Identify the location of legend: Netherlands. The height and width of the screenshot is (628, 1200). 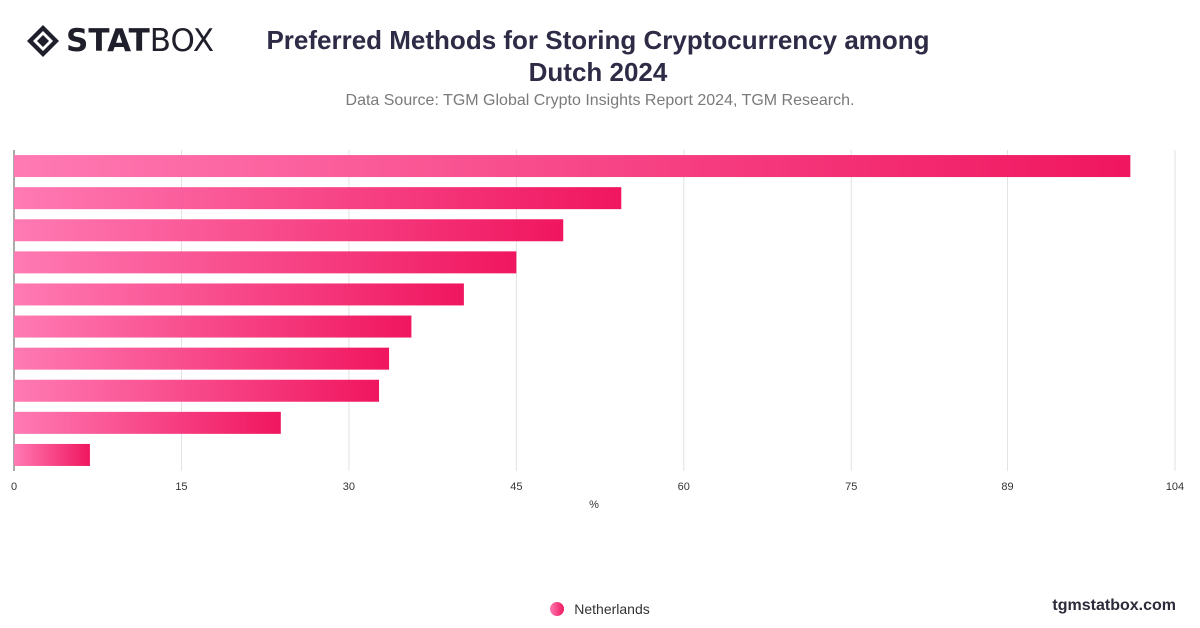
(600, 609).